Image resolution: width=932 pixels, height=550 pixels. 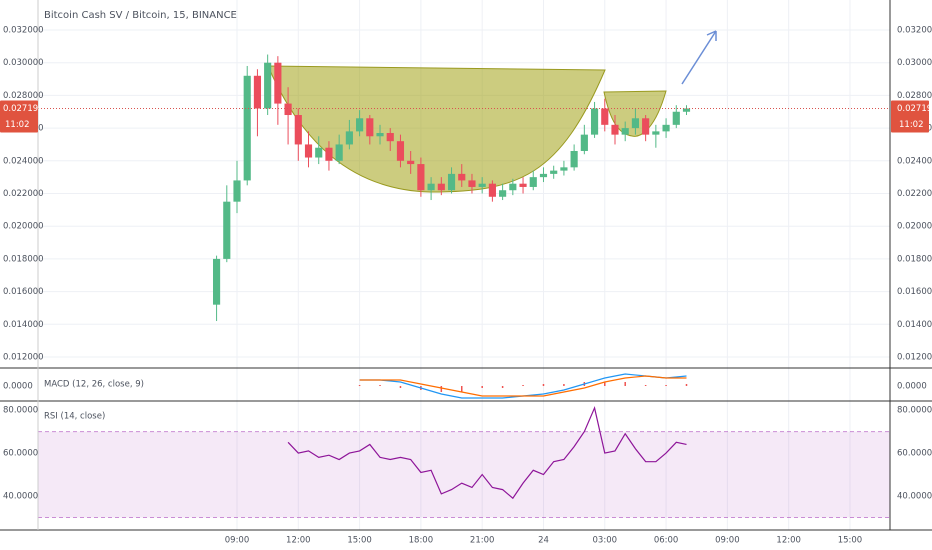 What do you see at coordinates (436, 129) in the screenshot?
I see `cup-shape` at bounding box center [436, 129].